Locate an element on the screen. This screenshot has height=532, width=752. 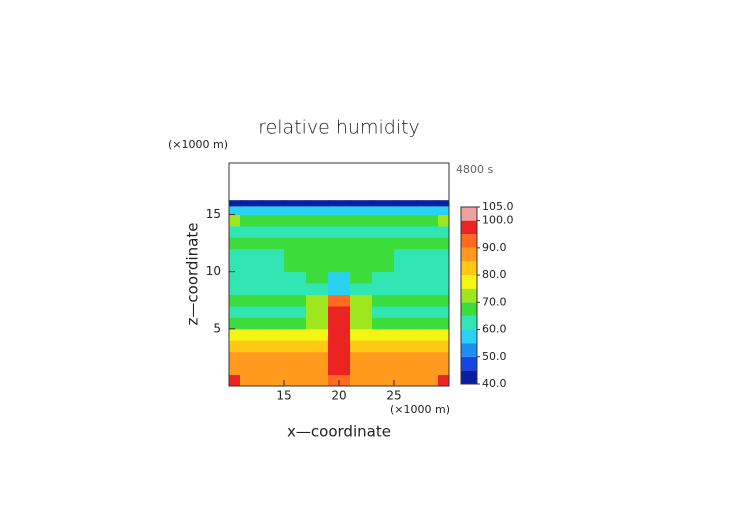
colorbar-tick-label: 90.0 is located at coordinates (494, 247).